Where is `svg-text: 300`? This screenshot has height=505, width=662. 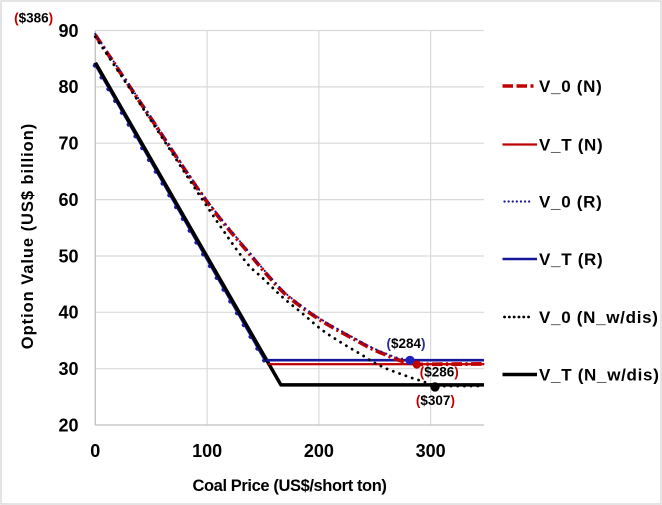 svg-text: 300 is located at coordinates (431, 451).